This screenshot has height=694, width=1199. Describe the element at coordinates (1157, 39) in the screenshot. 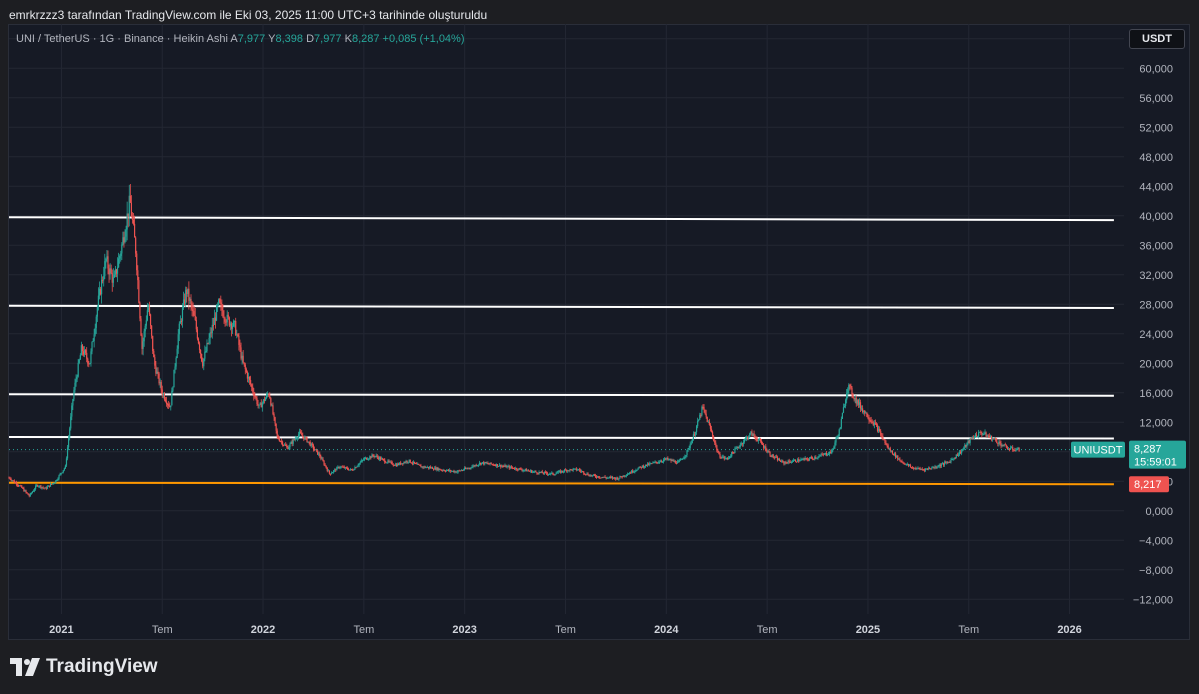

I see `currency-button: USDT` at that location.